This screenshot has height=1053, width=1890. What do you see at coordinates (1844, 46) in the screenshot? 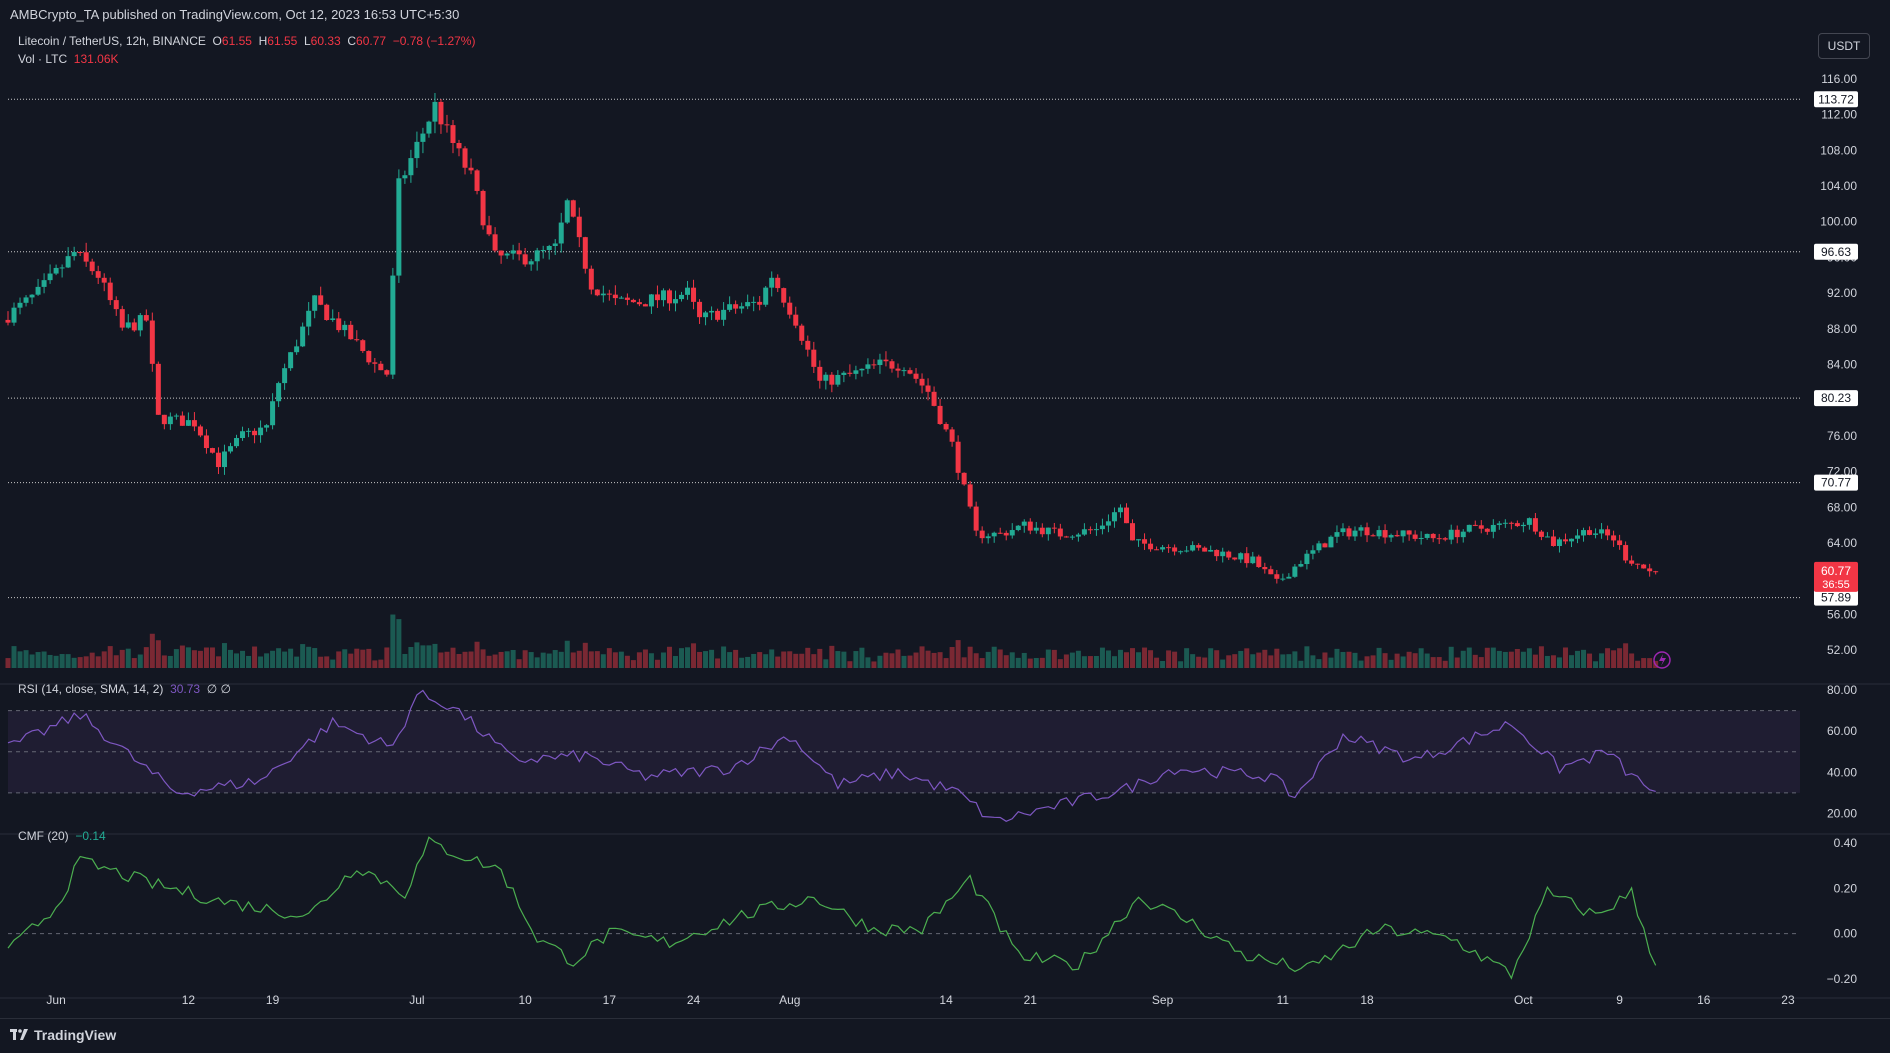
I see `currency-button: USDT` at bounding box center [1844, 46].